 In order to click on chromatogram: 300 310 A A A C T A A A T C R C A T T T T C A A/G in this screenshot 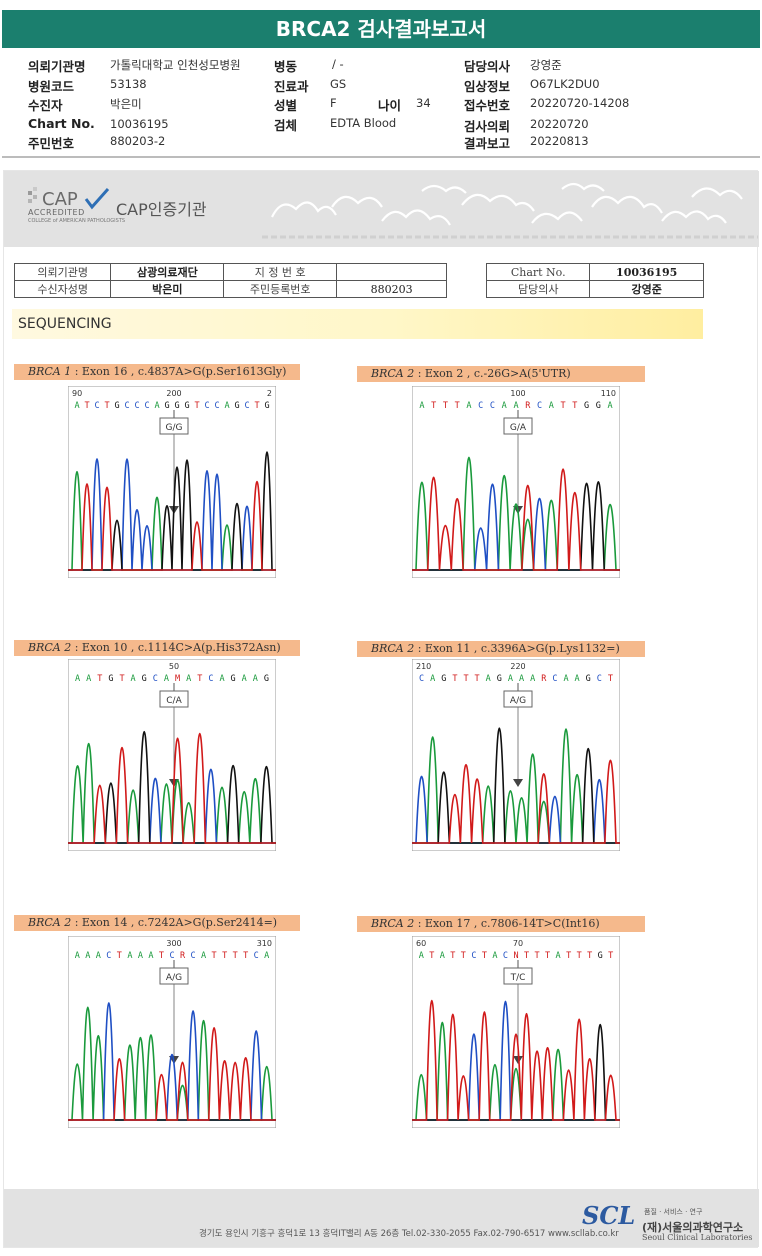, I will do `click(172, 1032)`.